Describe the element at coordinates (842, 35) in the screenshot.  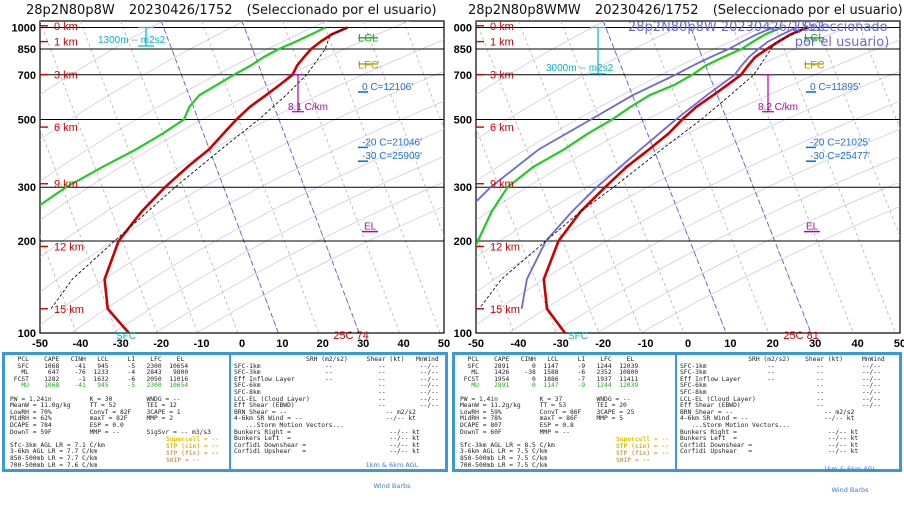
I see `right-panel-overlay-note: (Seleccionado por el usuario)` at that location.